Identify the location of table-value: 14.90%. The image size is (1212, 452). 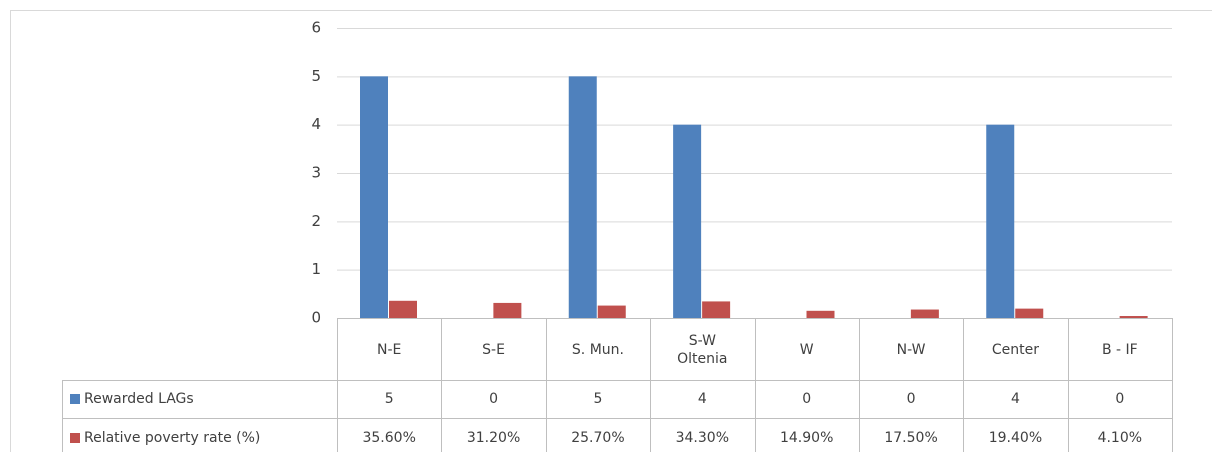
(806, 438).